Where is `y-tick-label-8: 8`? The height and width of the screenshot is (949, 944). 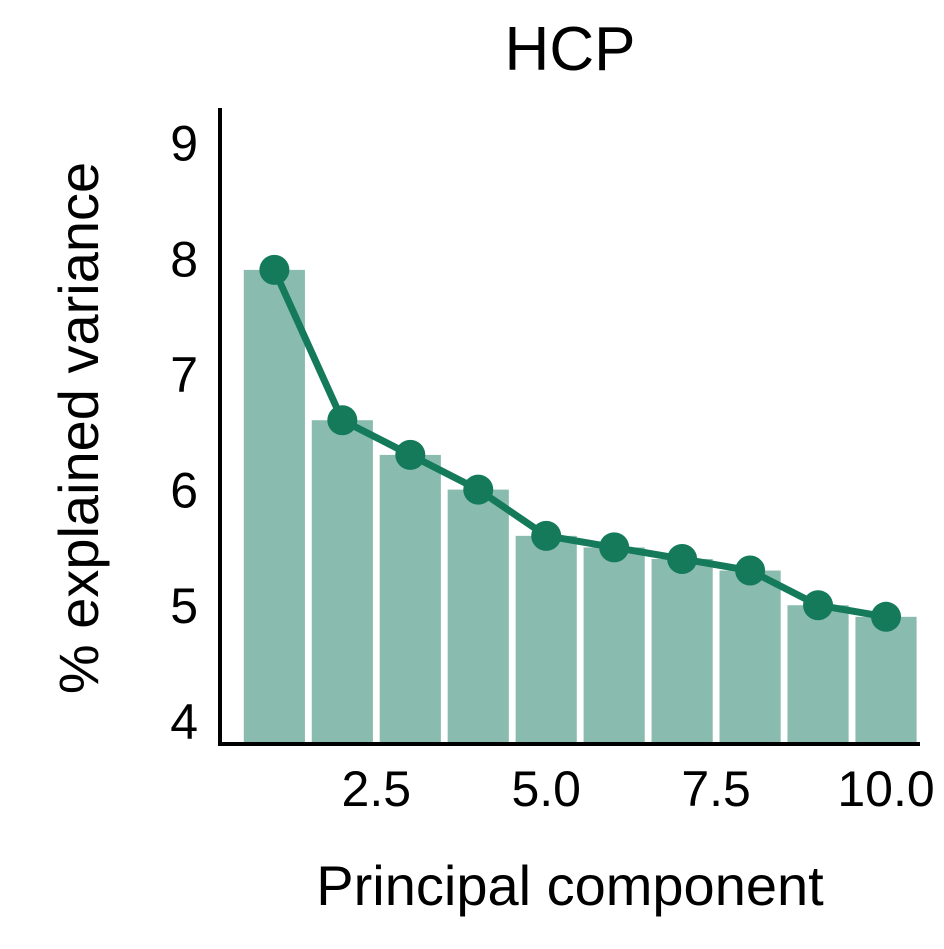
y-tick-label-8: 8 is located at coordinates (184, 259).